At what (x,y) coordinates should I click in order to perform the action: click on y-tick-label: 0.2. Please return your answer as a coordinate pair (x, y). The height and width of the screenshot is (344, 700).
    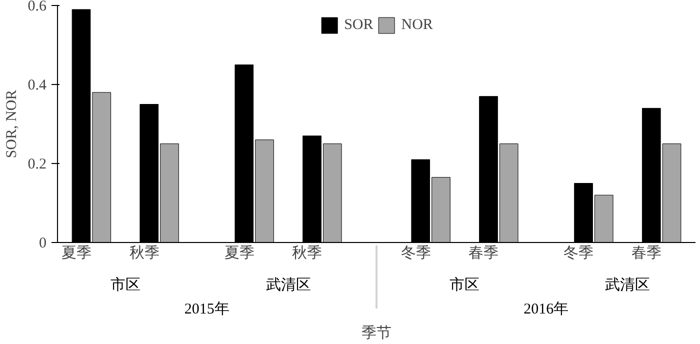
    Looking at the image, I should click on (37, 164).